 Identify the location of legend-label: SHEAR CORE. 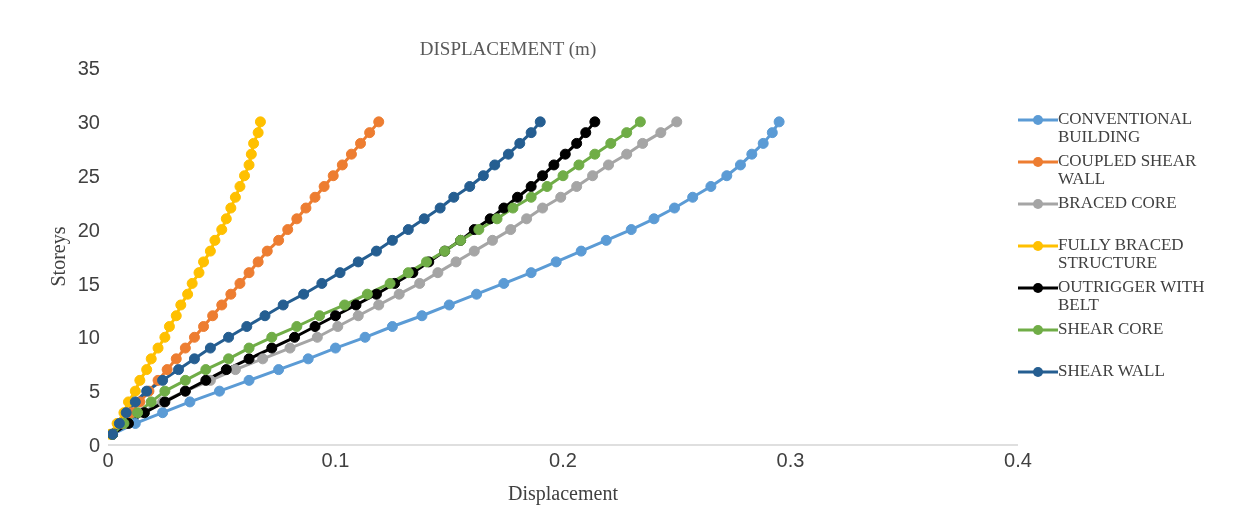
(1111, 328).